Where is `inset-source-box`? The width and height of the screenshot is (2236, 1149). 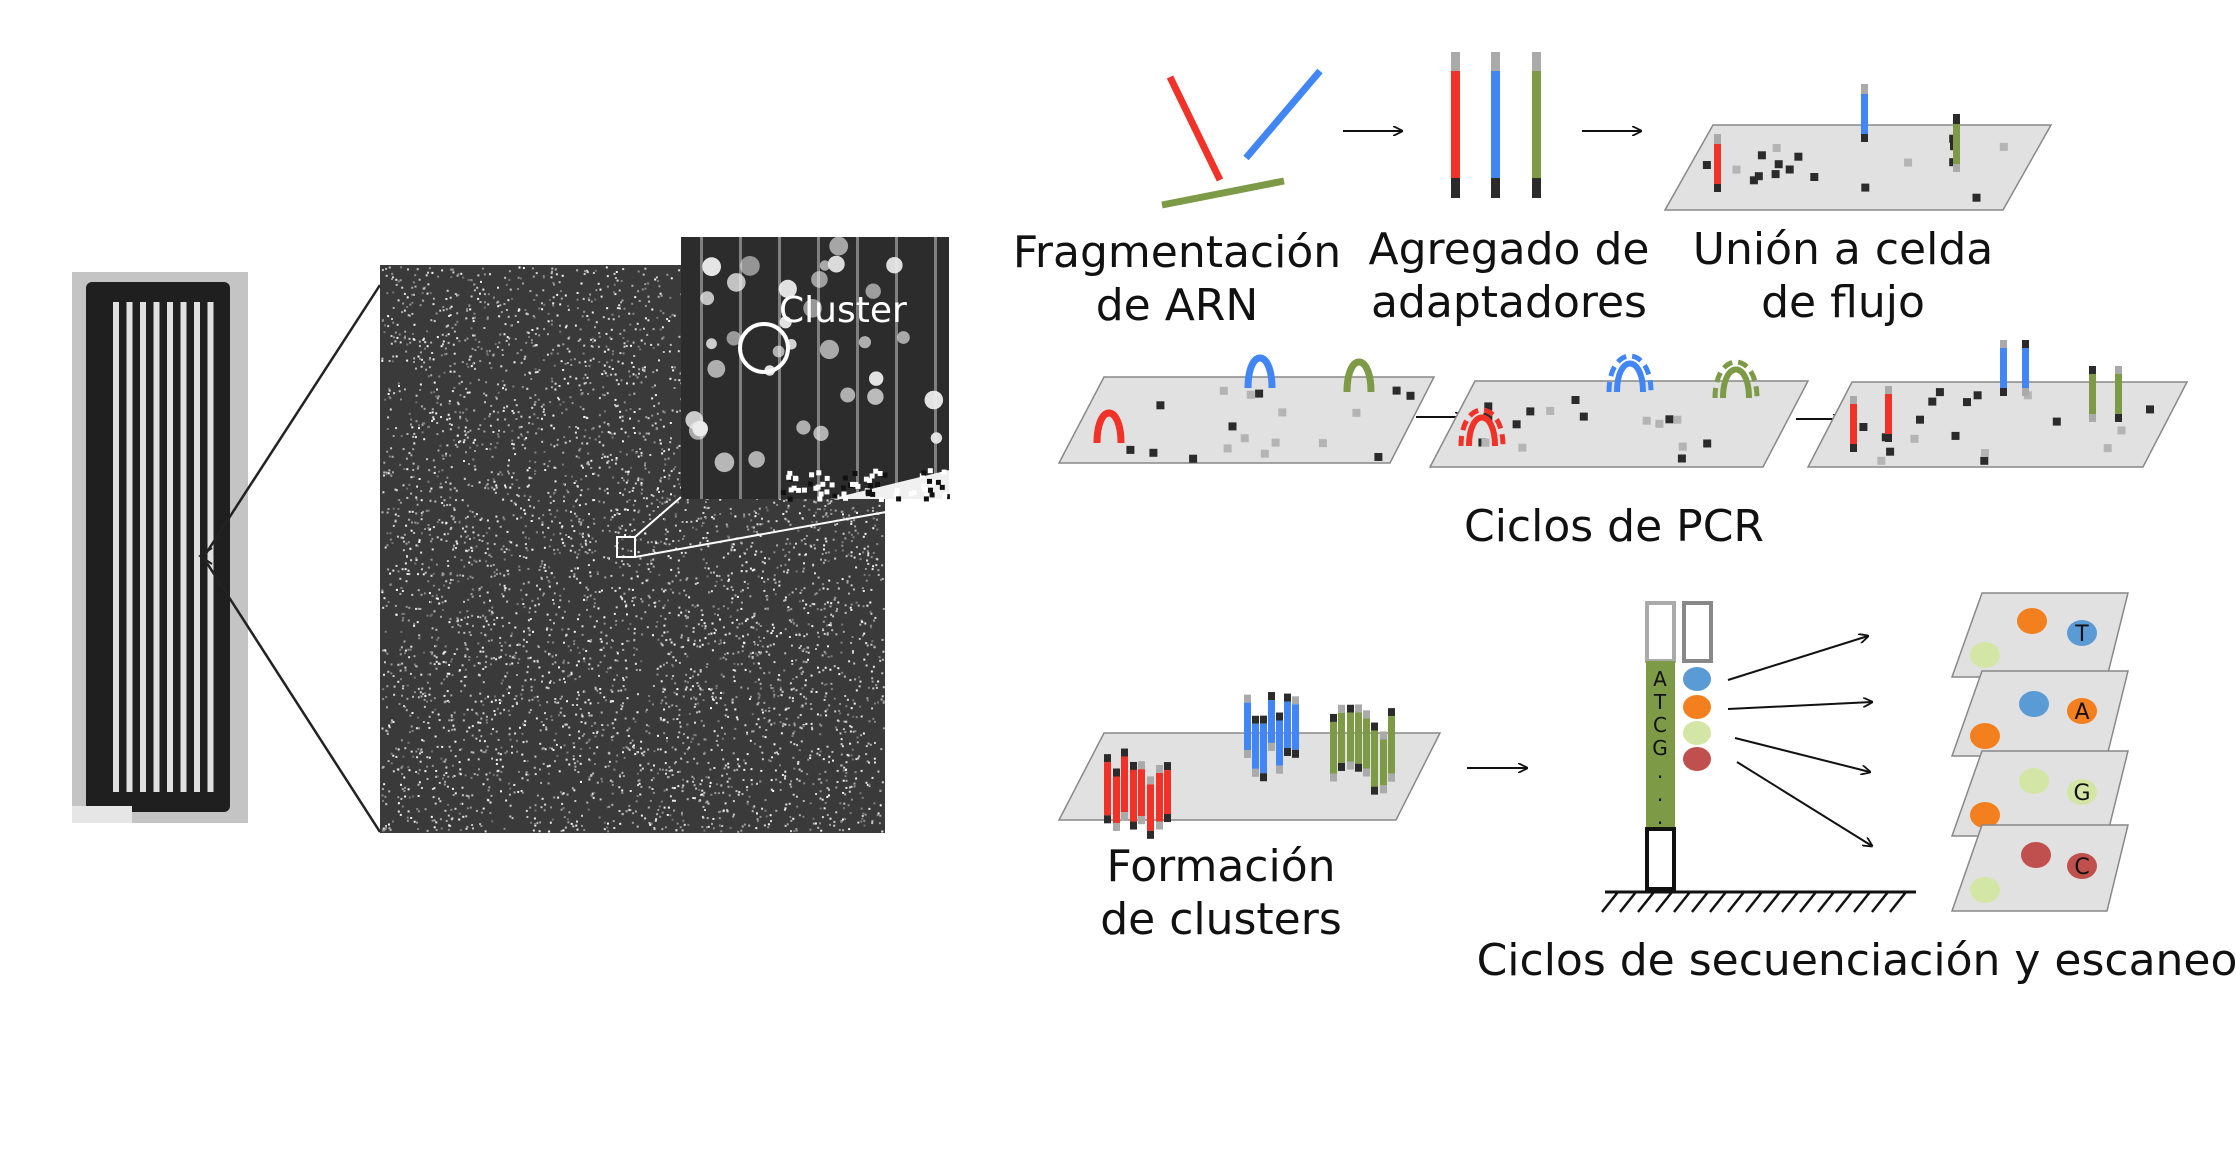 inset-source-box is located at coordinates (626, 547).